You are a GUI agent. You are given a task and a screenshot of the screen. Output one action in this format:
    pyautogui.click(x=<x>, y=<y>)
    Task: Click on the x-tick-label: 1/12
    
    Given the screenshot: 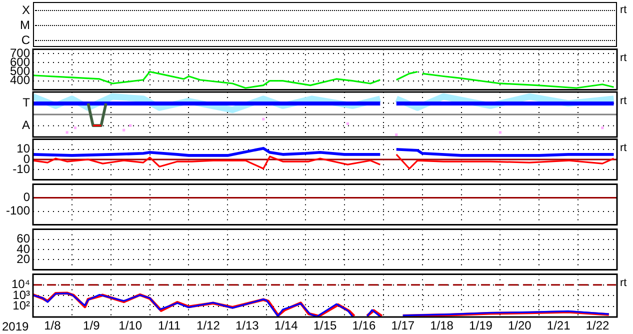 What is the action you would take?
    pyautogui.click(x=208, y=325)
    